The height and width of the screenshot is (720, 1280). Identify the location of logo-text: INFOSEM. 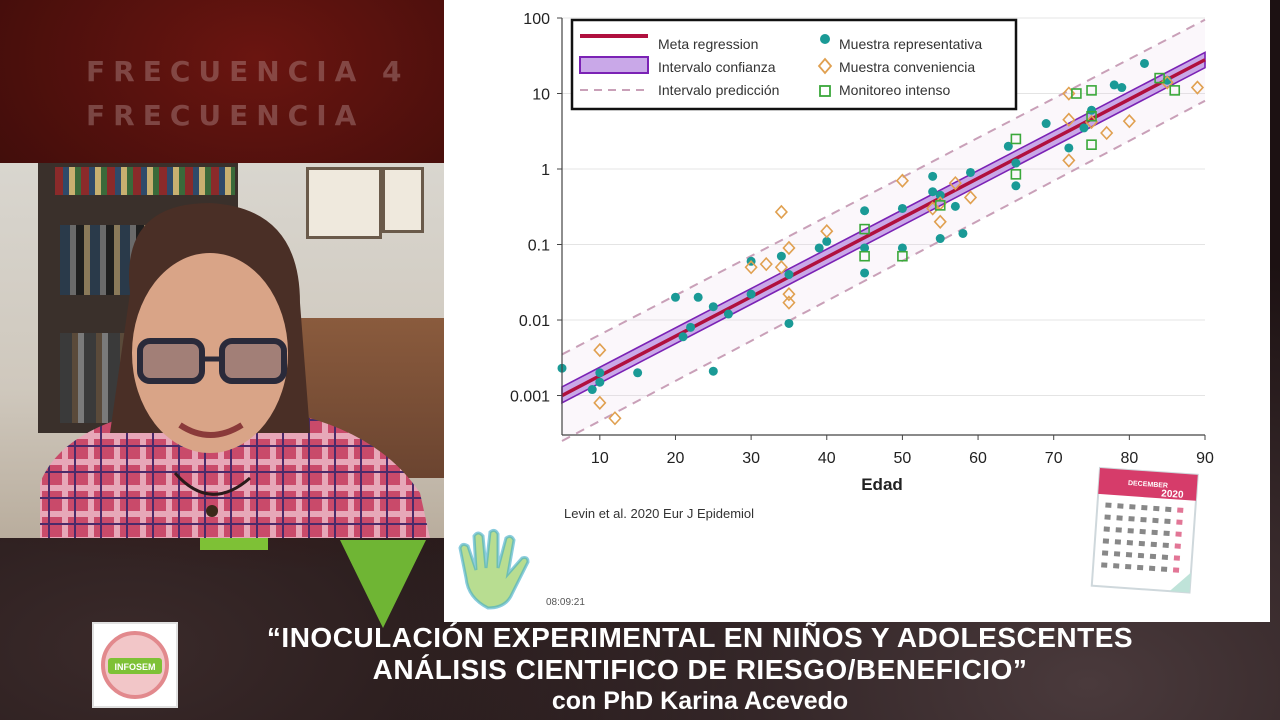
(134, 667).